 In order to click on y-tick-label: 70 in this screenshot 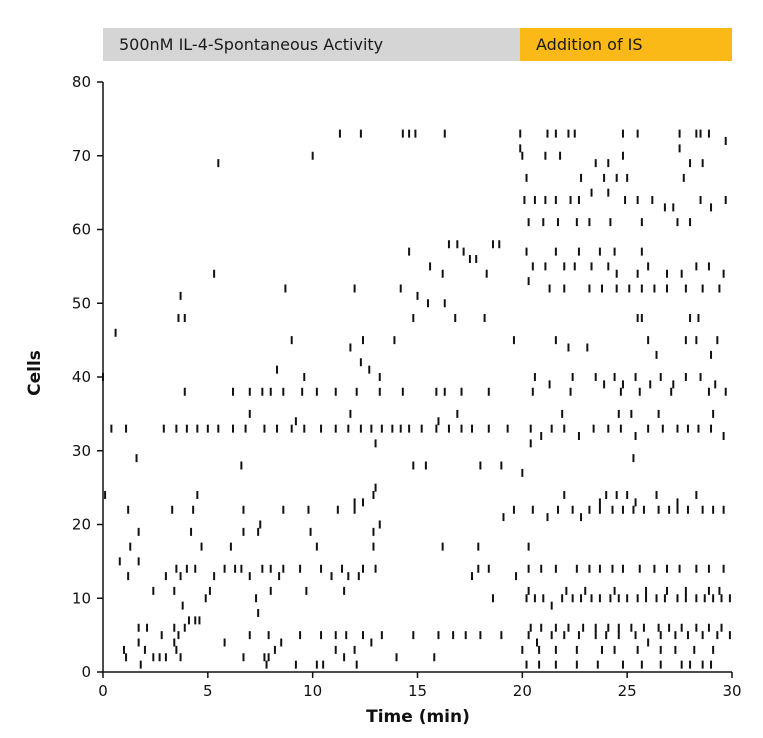, I will do `click(81, 156)`.